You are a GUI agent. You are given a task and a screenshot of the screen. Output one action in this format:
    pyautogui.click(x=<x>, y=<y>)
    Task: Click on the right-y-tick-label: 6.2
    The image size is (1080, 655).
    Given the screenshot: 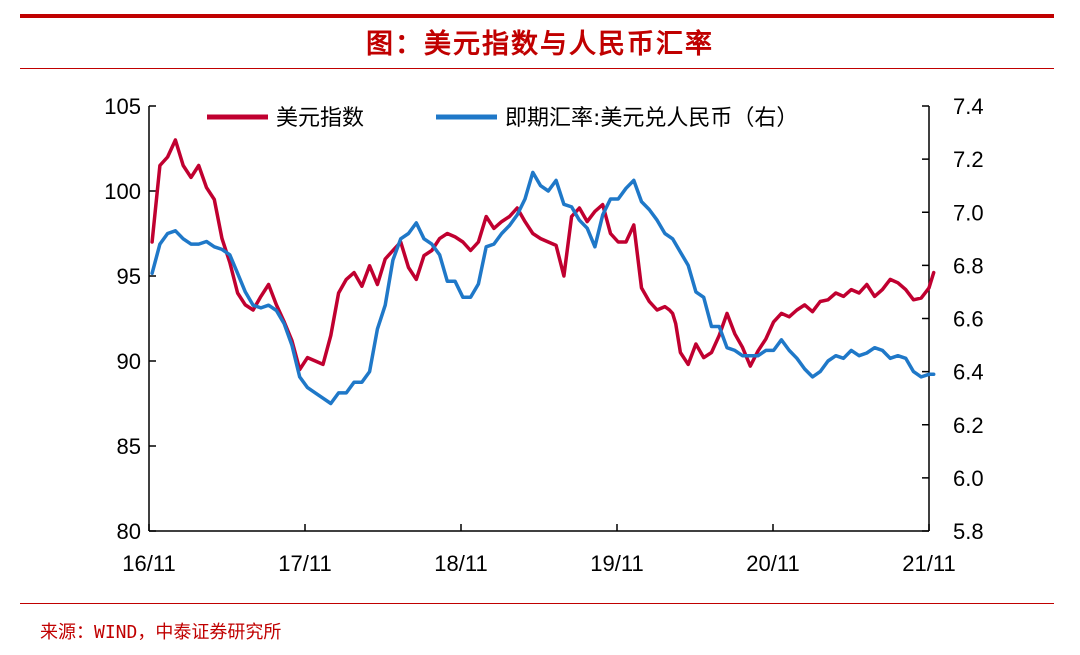 What is the action you would take?
    pyautogui.click(x=968, y=425)
    